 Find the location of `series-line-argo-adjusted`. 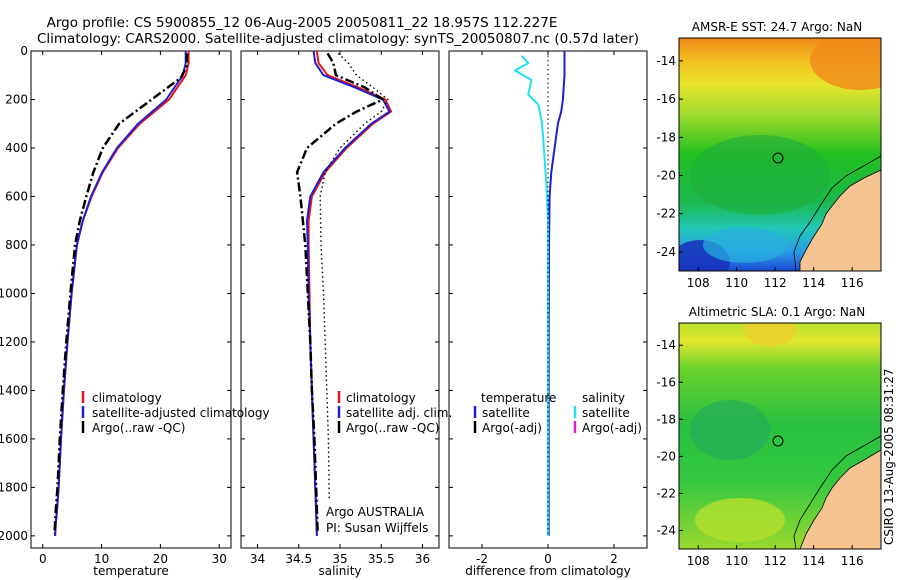

series-line-argo-adjusted is located at coordinates (354, 276).